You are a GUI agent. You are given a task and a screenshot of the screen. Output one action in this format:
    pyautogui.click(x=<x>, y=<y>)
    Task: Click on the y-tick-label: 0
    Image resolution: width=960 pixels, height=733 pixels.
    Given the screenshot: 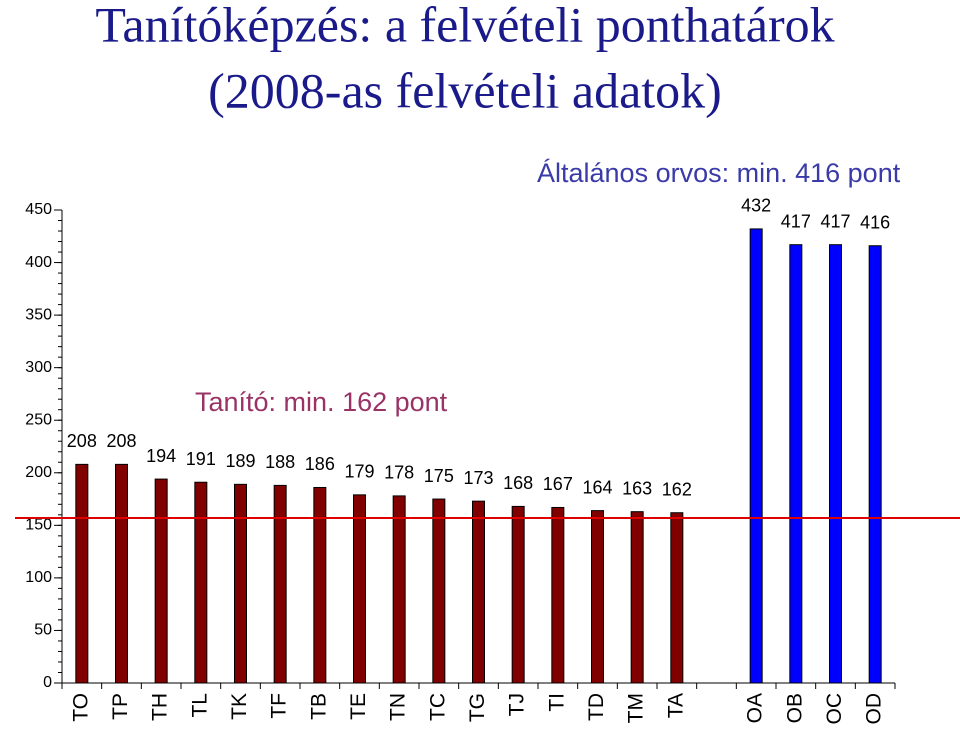 What is the action you would take?
    pyautogui.click(x=47, y=682)
    